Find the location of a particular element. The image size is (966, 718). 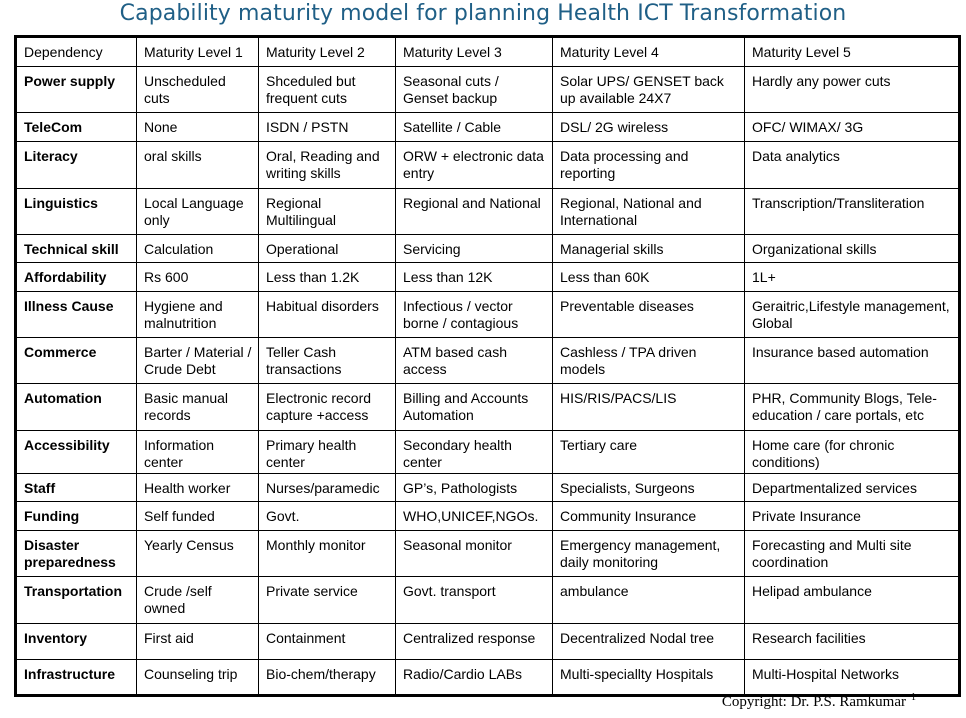

table-cell: Monthly monitor is located at coordinates (327, 553).